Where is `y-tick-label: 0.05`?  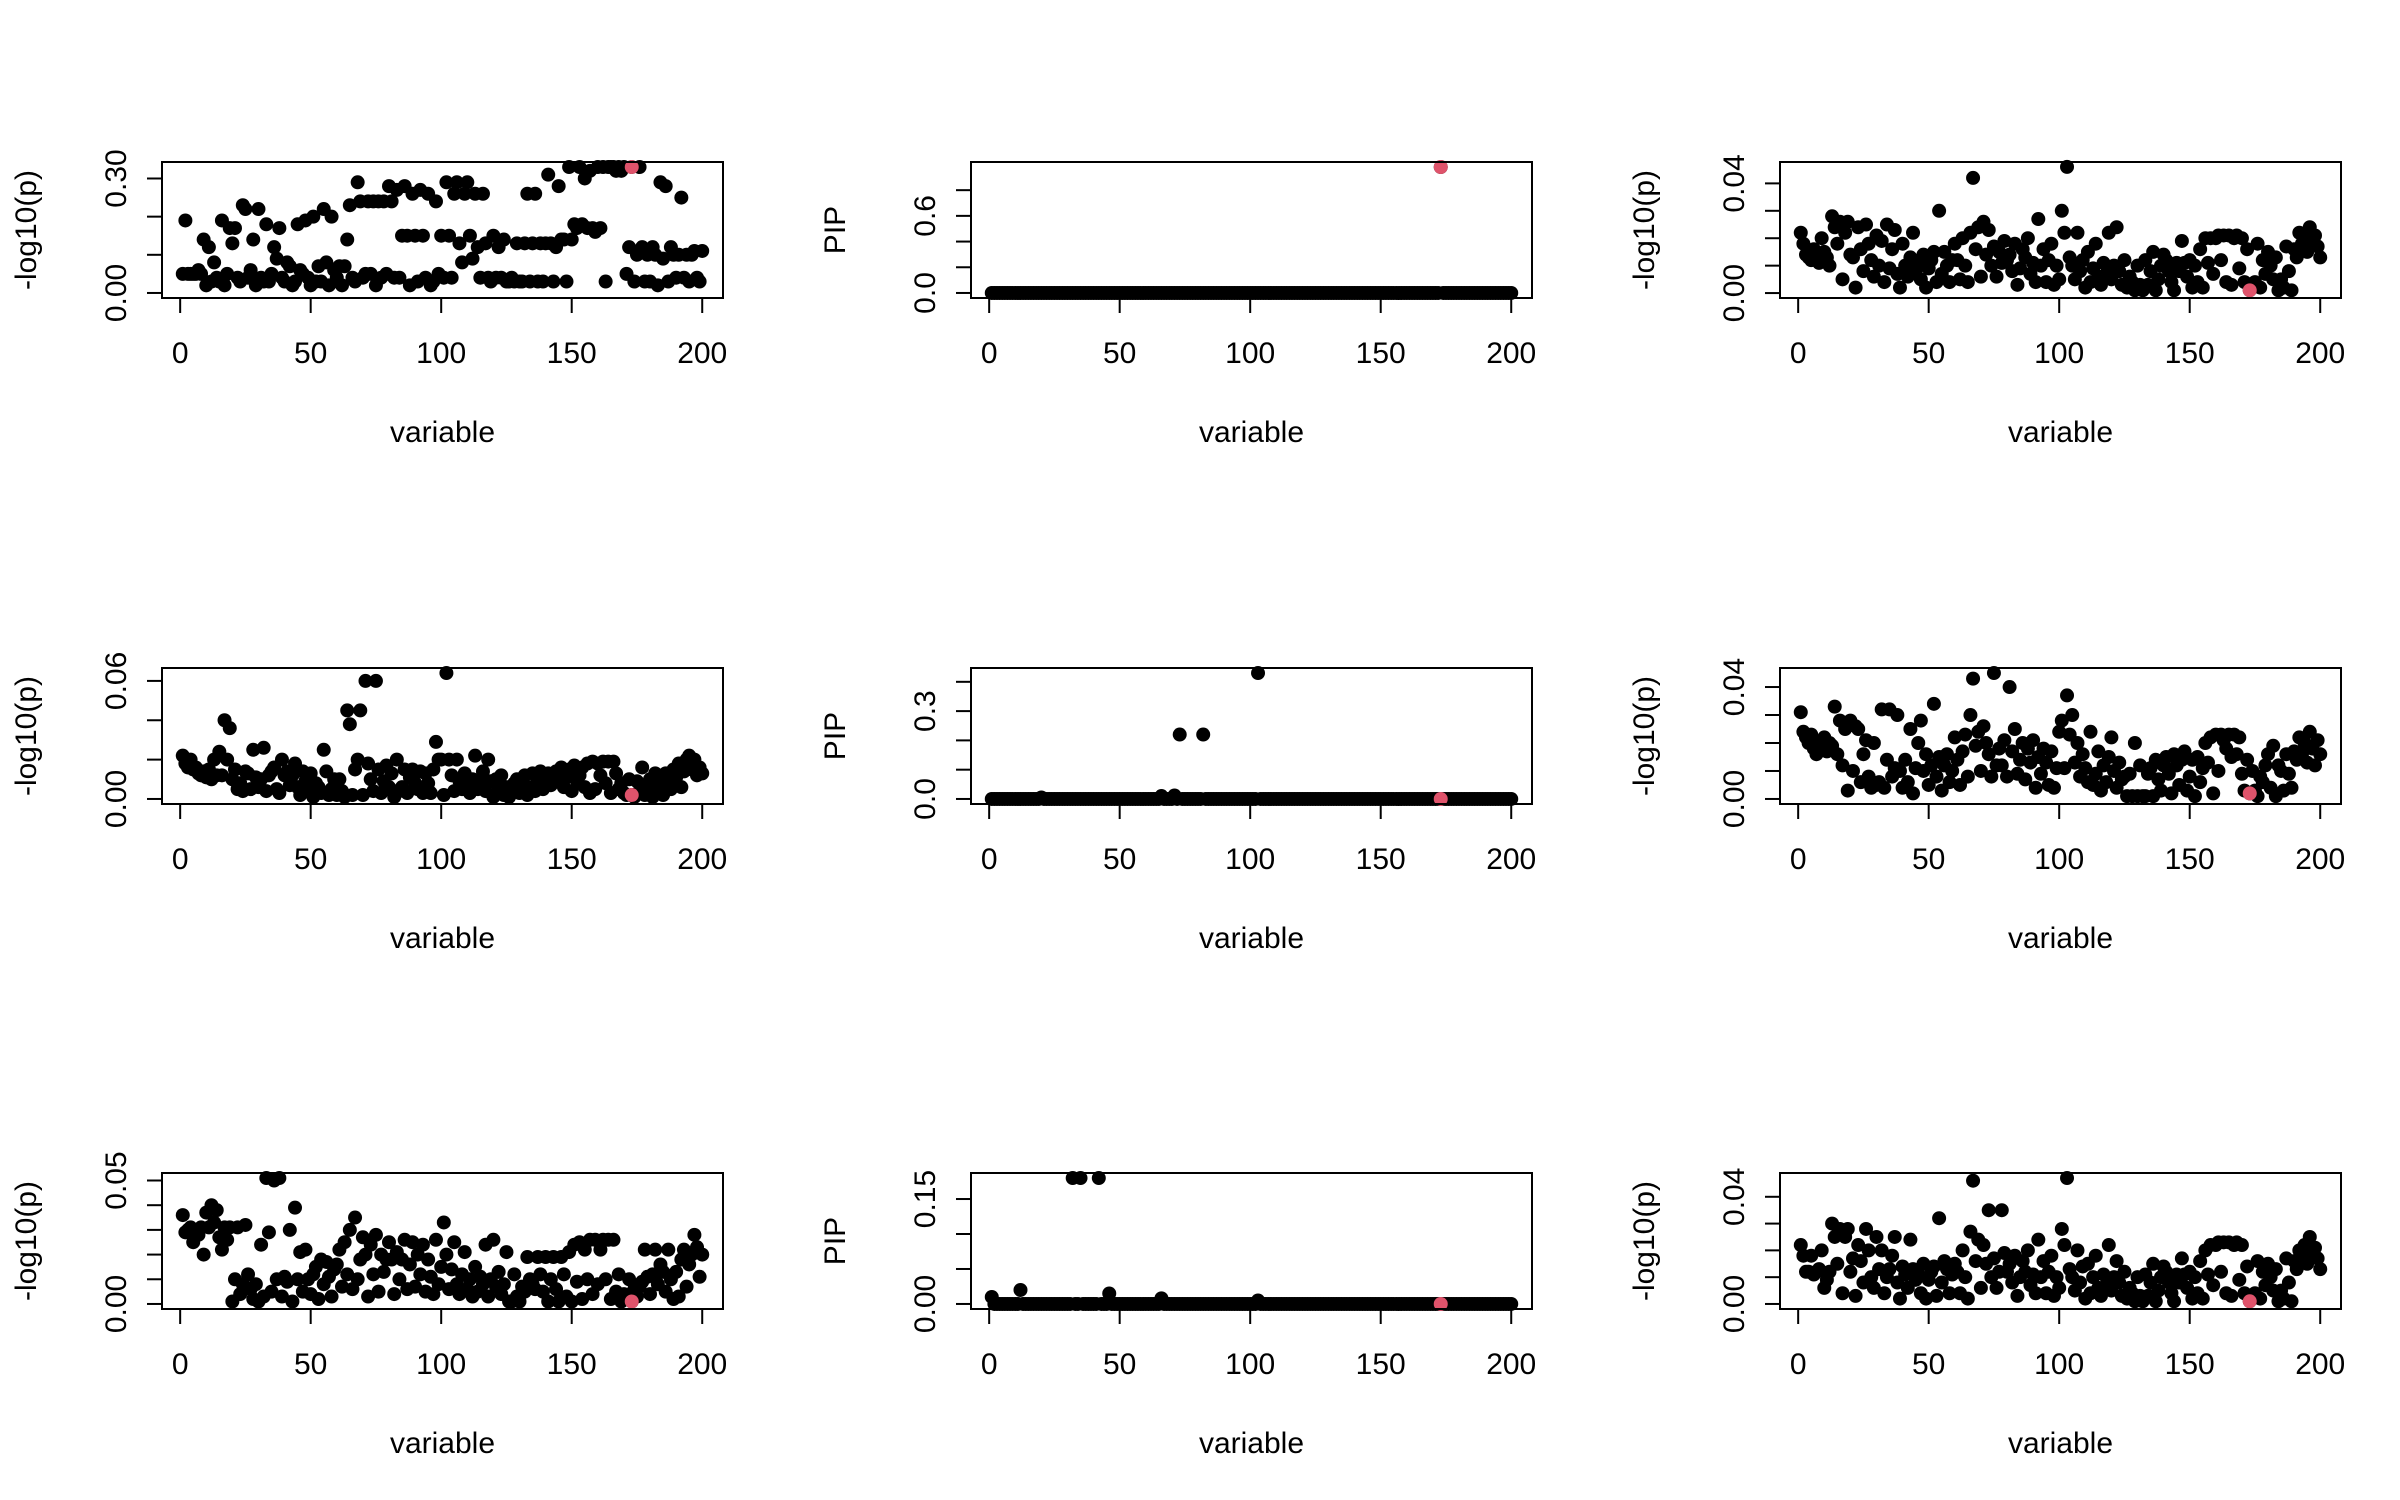
y-tick-label: 0.05 is located at coordinates (116, 1180).